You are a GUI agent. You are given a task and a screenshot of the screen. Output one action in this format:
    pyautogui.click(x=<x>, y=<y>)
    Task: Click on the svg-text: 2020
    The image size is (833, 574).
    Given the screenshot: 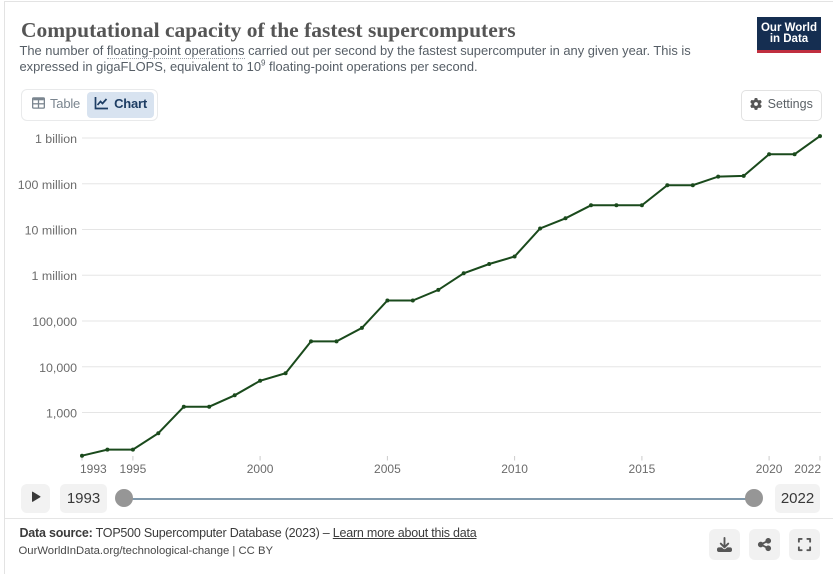 What is the action you would take?
    pyautogui.click(x=769, y=469)
    